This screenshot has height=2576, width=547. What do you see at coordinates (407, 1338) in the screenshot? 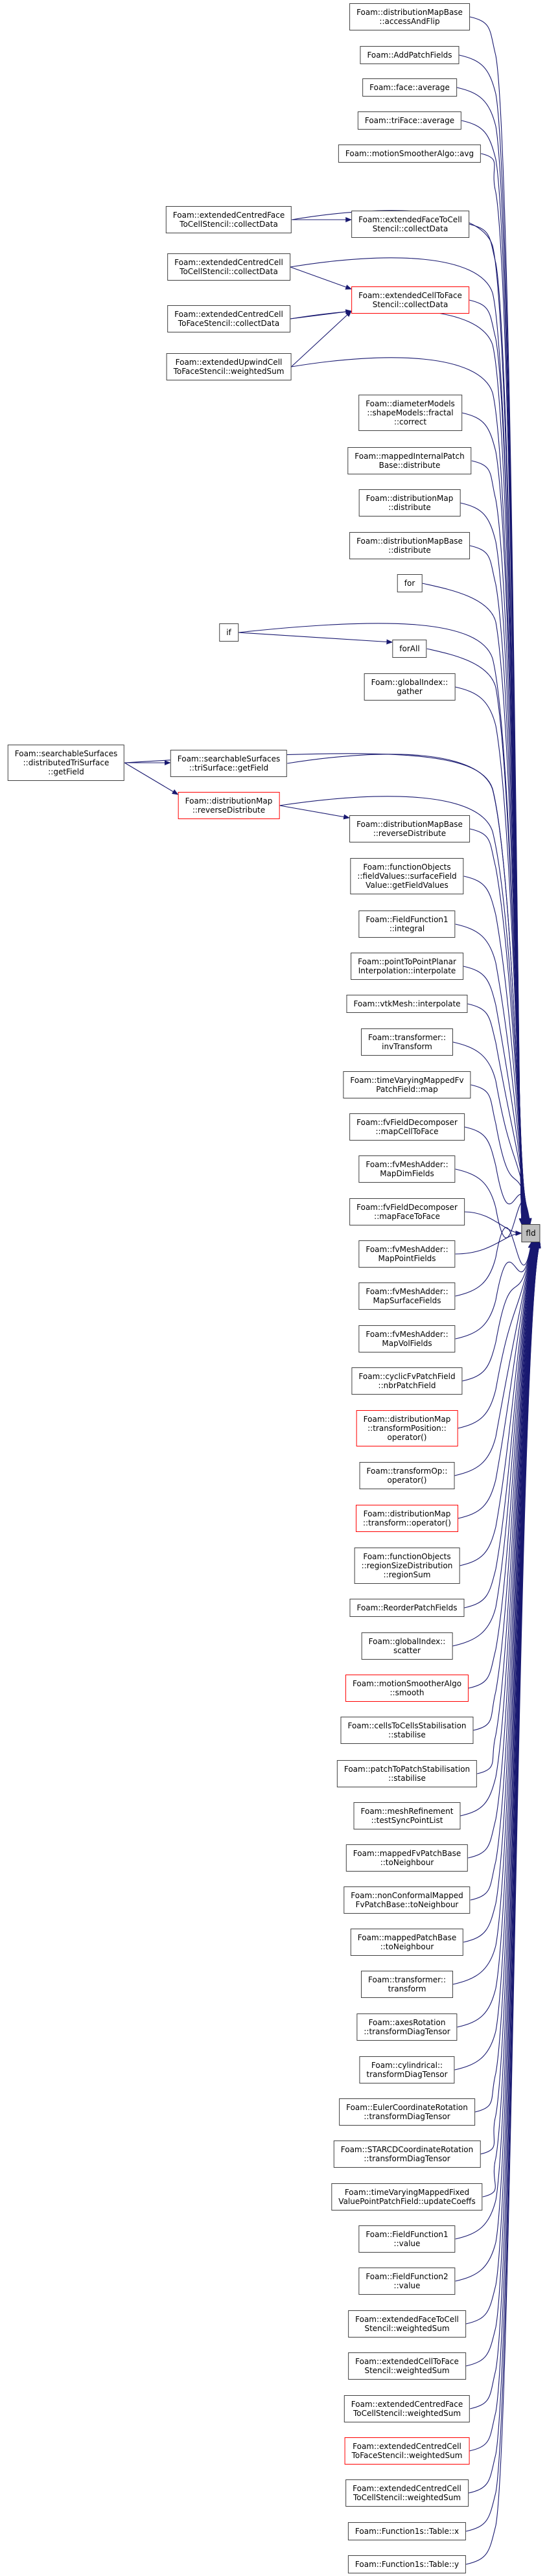
I see `graph-node-MapVol: Foam::fvMeshAdder:: MapVolFields` at bounding box center [407, 1338].